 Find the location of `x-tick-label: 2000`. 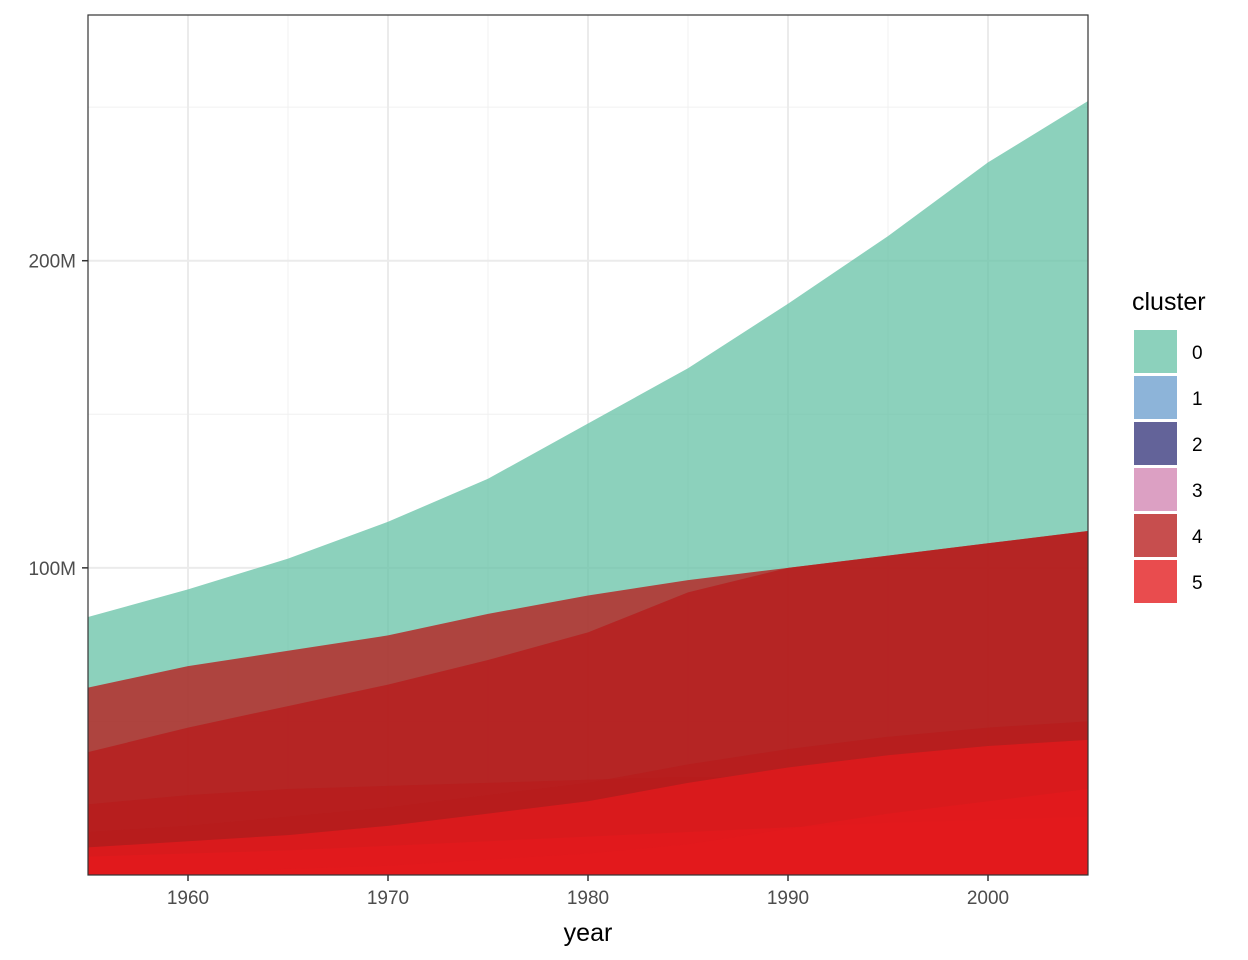

x-tick-label: 2000 is located at coordinates (988, 898).